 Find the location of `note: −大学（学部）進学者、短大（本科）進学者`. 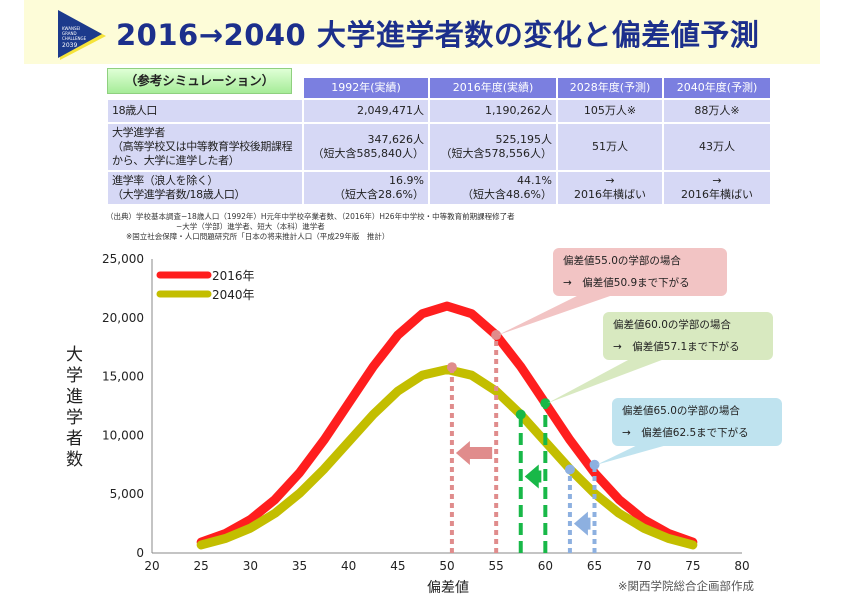

note: −大学（学部）進学者、短大（本科）進学者 is located at coordinates (250, 226).